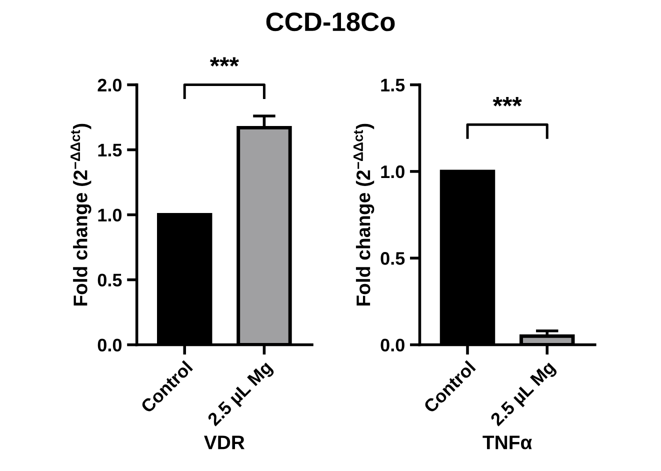 This screenshot has height=471, width=661. Describe the element at coordinates (330, 22) in the screenshot. I see `chart-title: CCD-18Co` at that location.